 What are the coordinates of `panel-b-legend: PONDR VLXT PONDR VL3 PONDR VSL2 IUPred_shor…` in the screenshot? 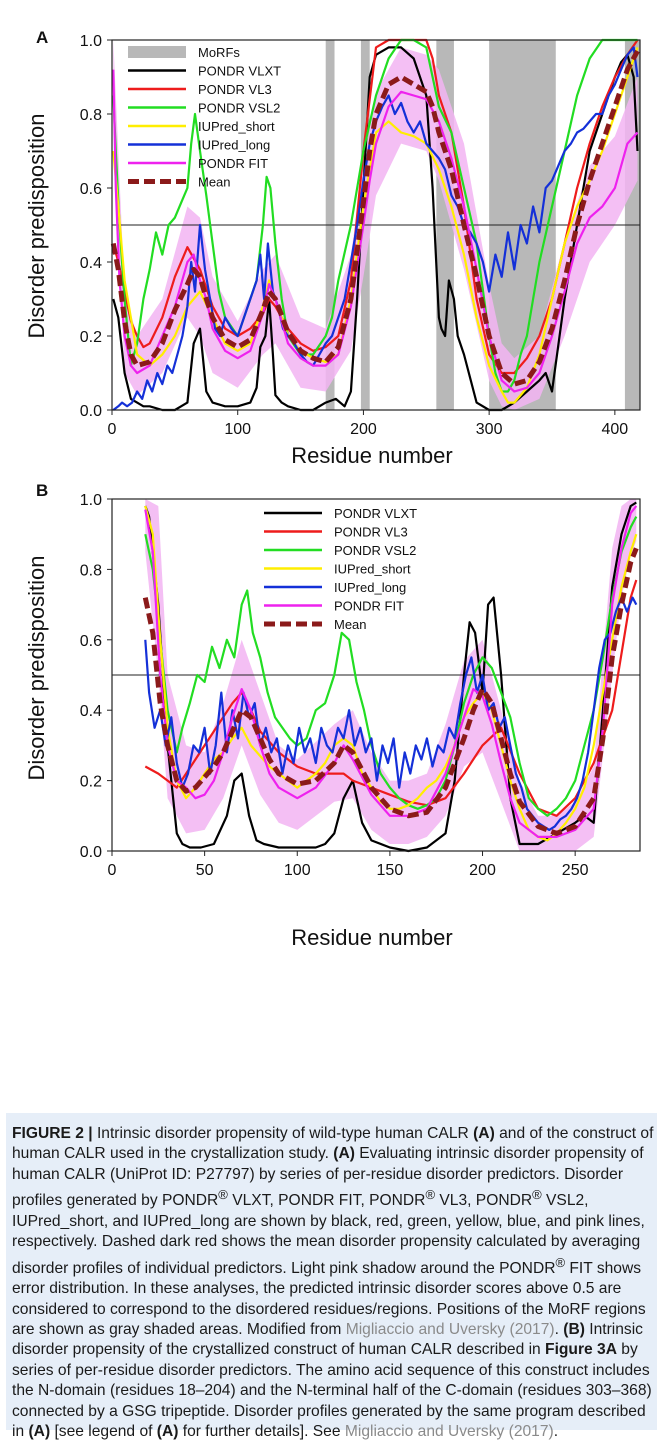 It's located at (340, 569).